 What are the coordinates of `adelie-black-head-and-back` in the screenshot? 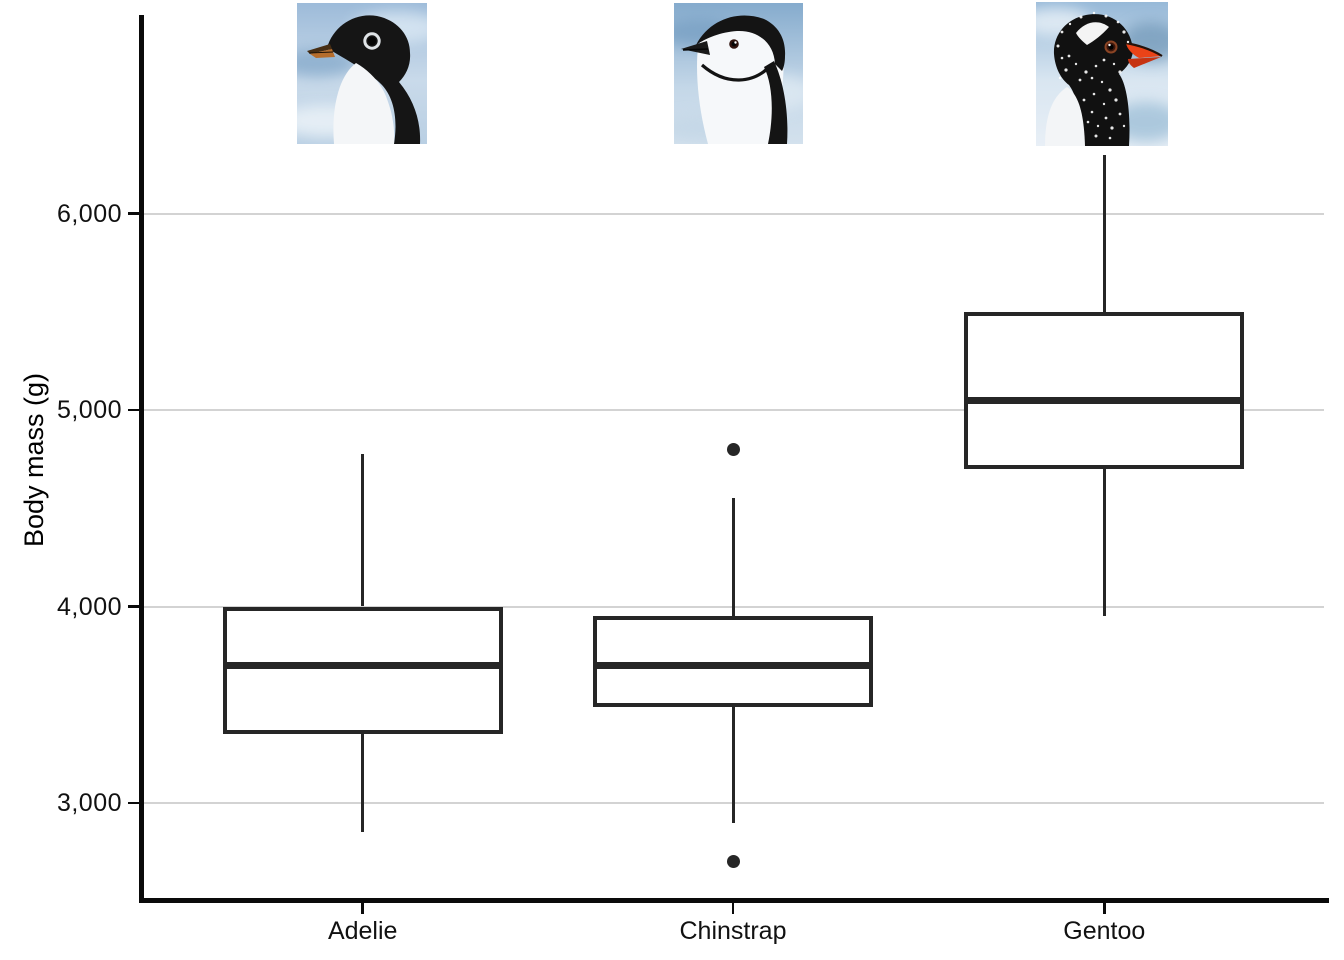 It's located at (374, 79).